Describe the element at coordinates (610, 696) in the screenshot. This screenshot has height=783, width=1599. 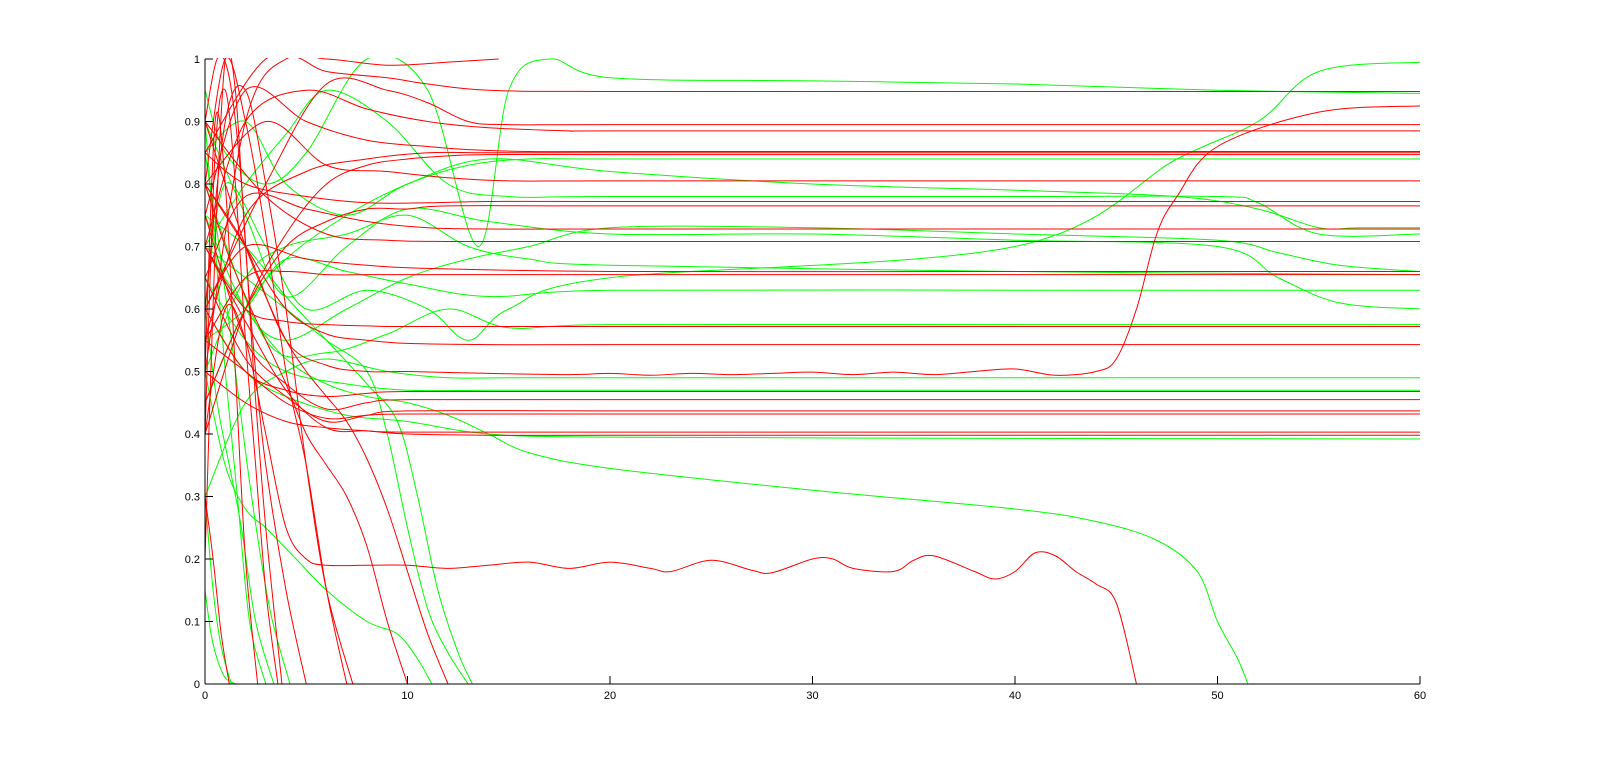
I see `x-tick-label: 20` at that location.